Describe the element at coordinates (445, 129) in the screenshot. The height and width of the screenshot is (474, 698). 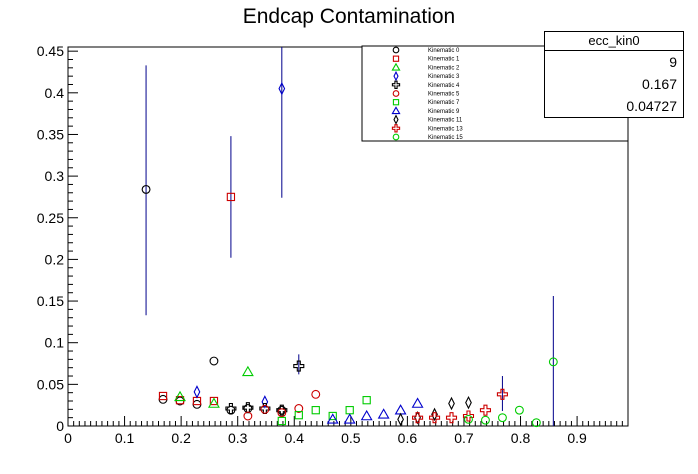
I see `legend-label: Kinematic 13` at that location.